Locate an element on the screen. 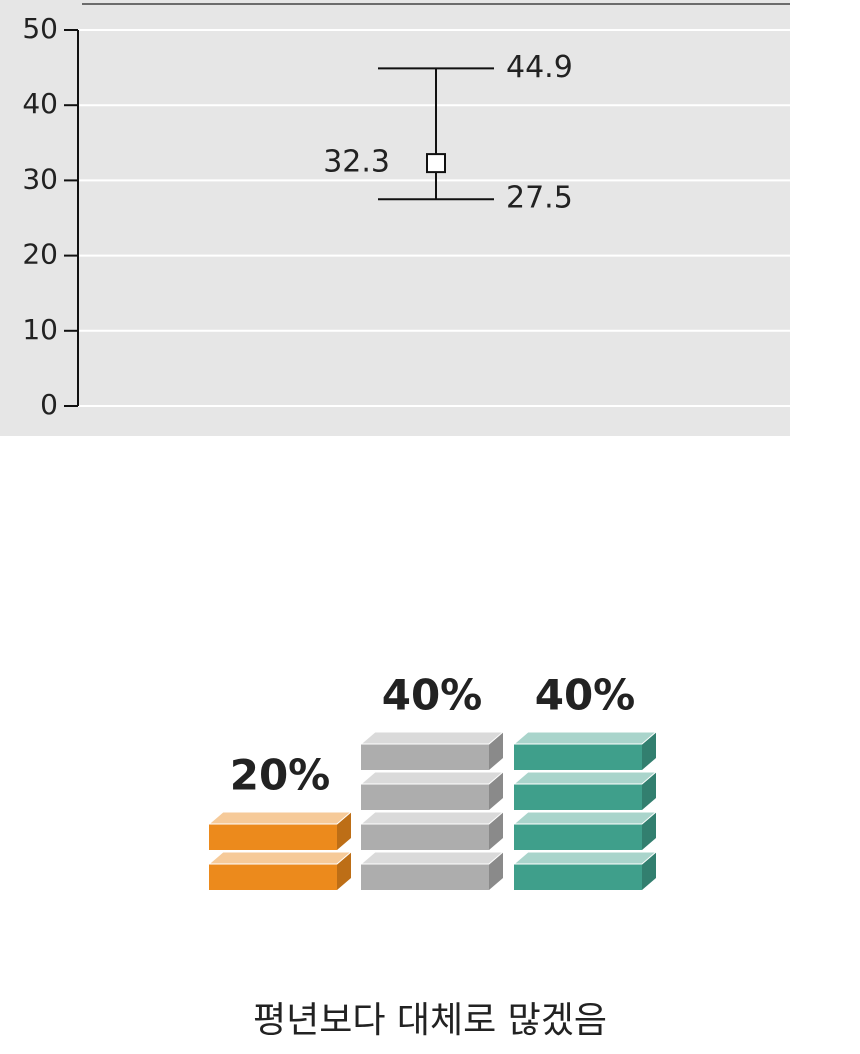  mean-marker is located at coordinates (436, 163).